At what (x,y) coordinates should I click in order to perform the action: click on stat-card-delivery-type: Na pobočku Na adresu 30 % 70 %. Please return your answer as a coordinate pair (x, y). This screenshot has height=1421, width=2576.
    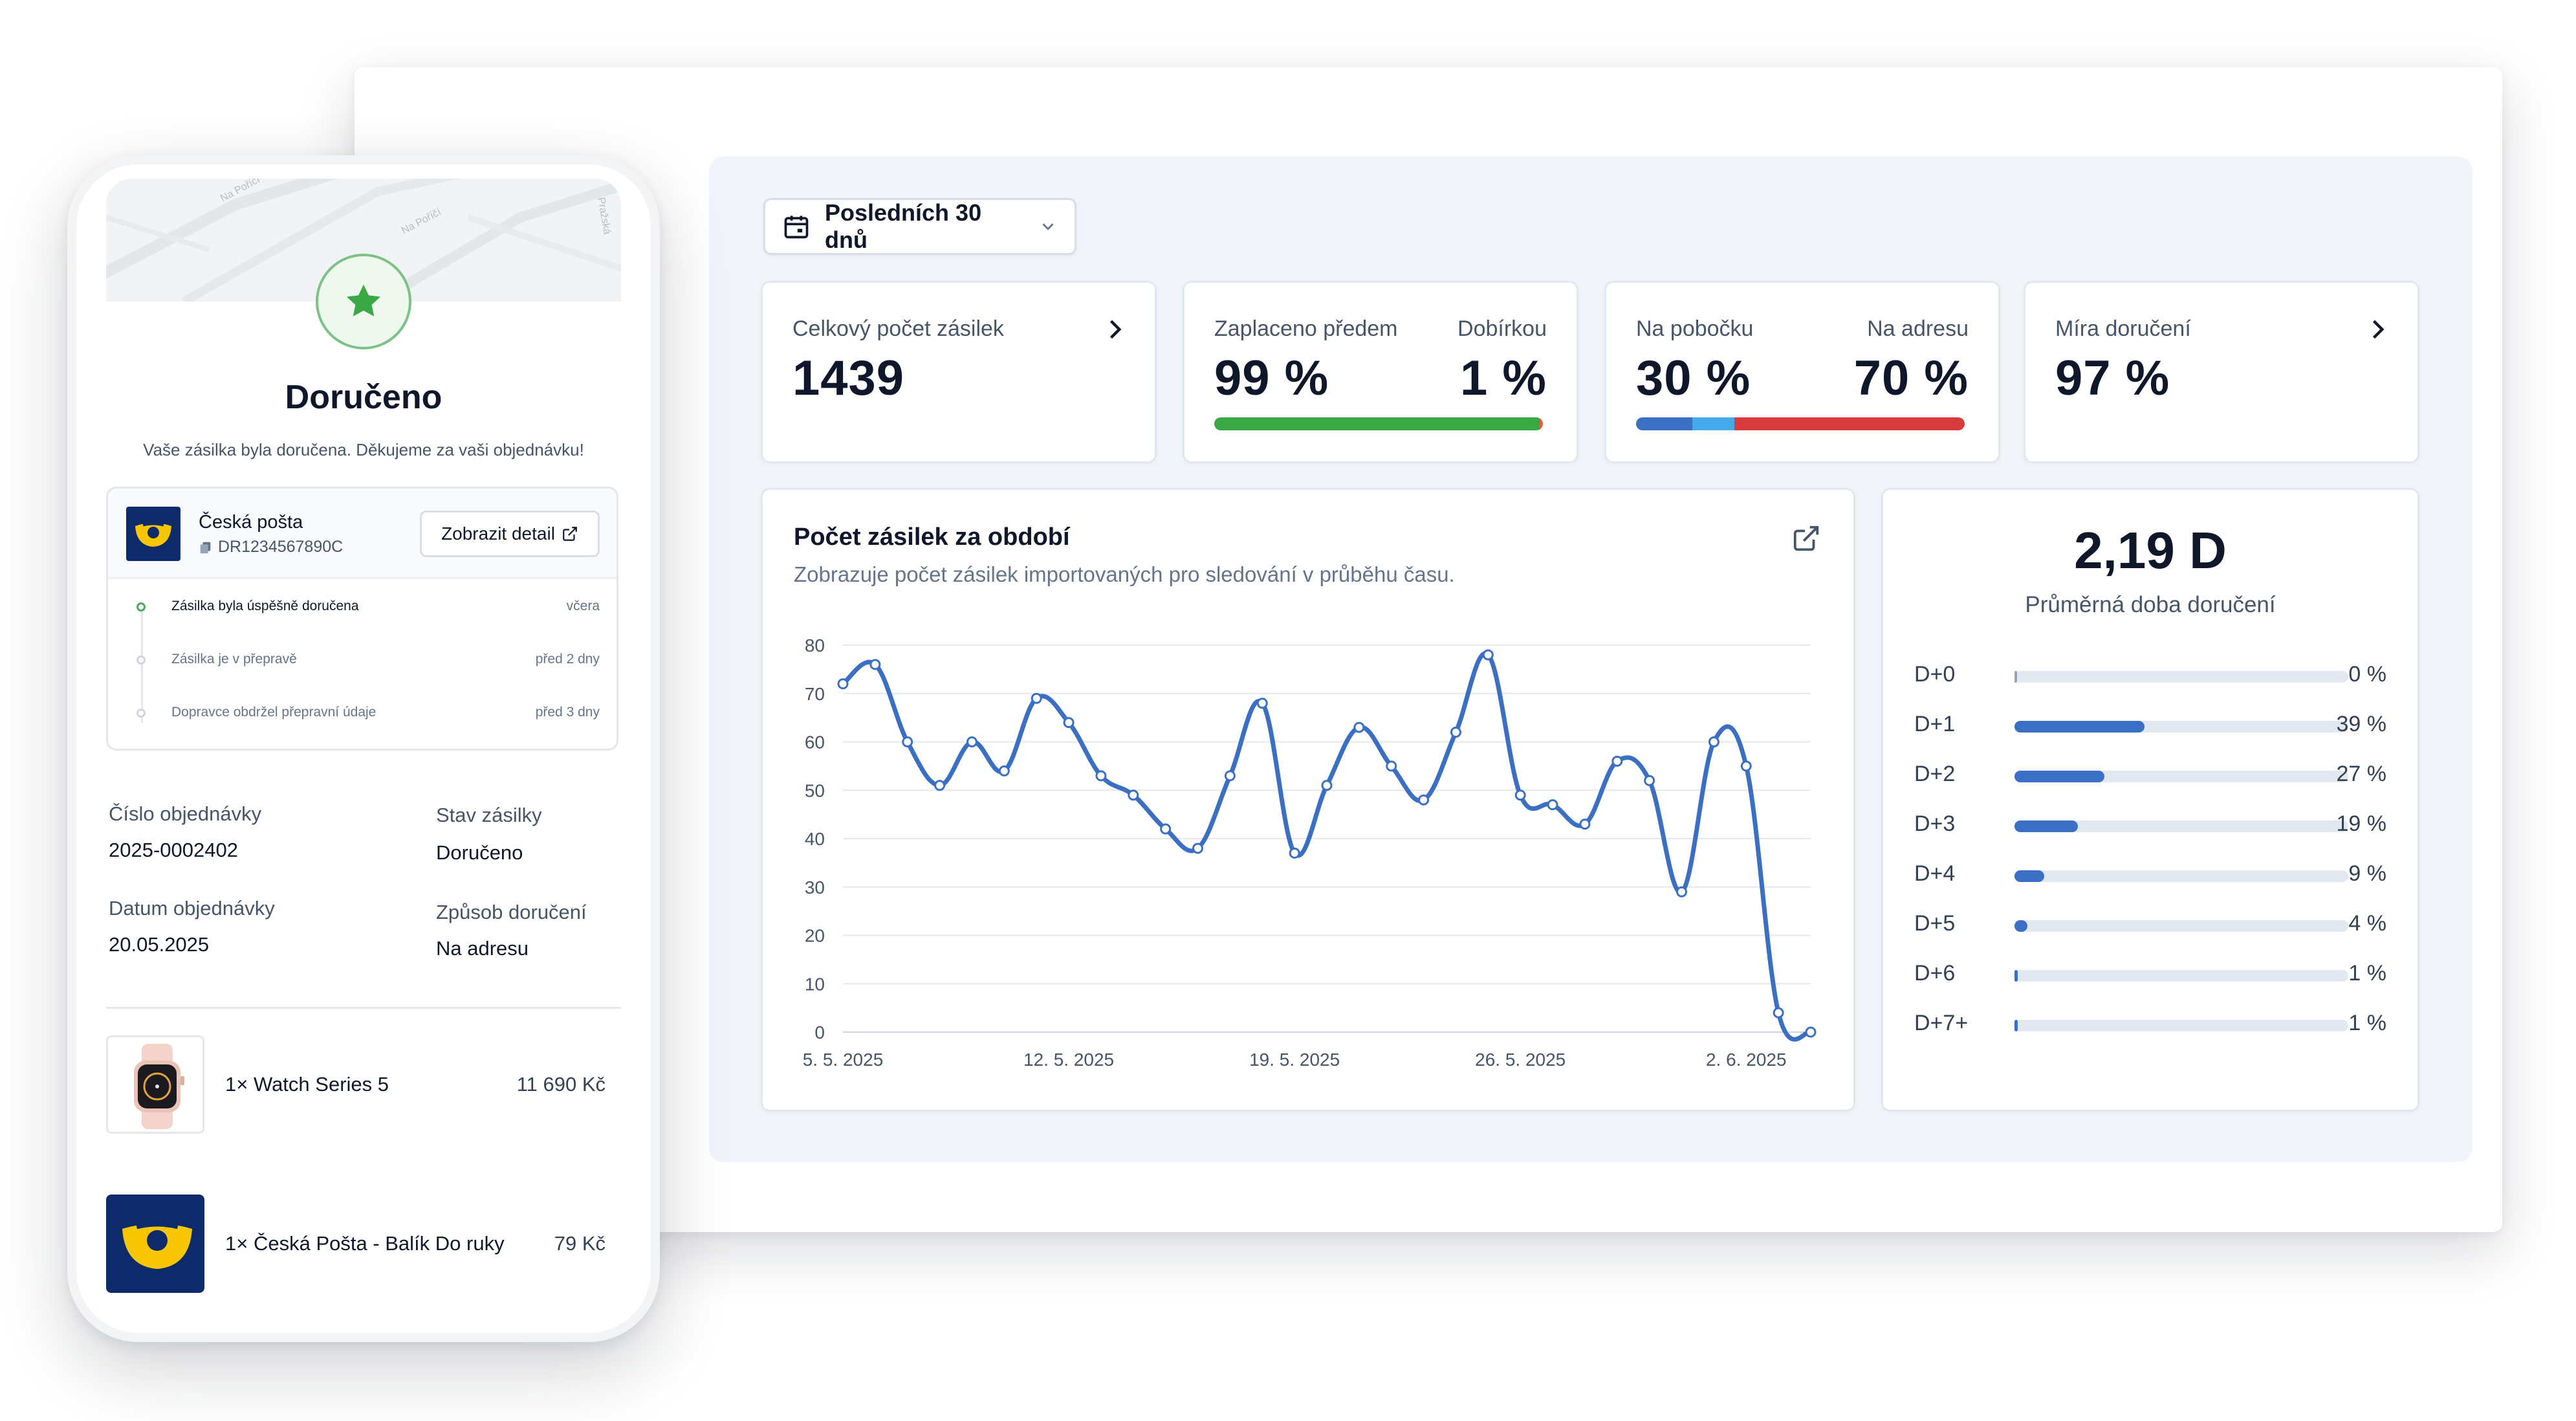
    Looking at the image, I should click on (1802, 372).